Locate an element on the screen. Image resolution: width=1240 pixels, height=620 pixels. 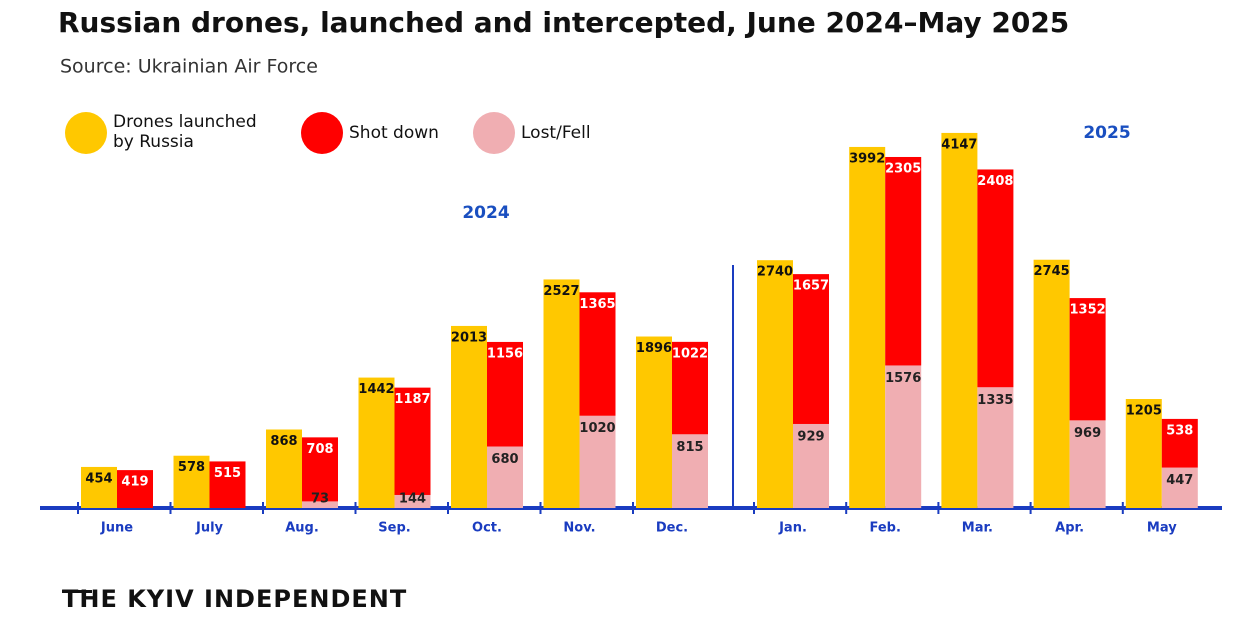
legend-label: by Russia is located at coordinates (153, 142).